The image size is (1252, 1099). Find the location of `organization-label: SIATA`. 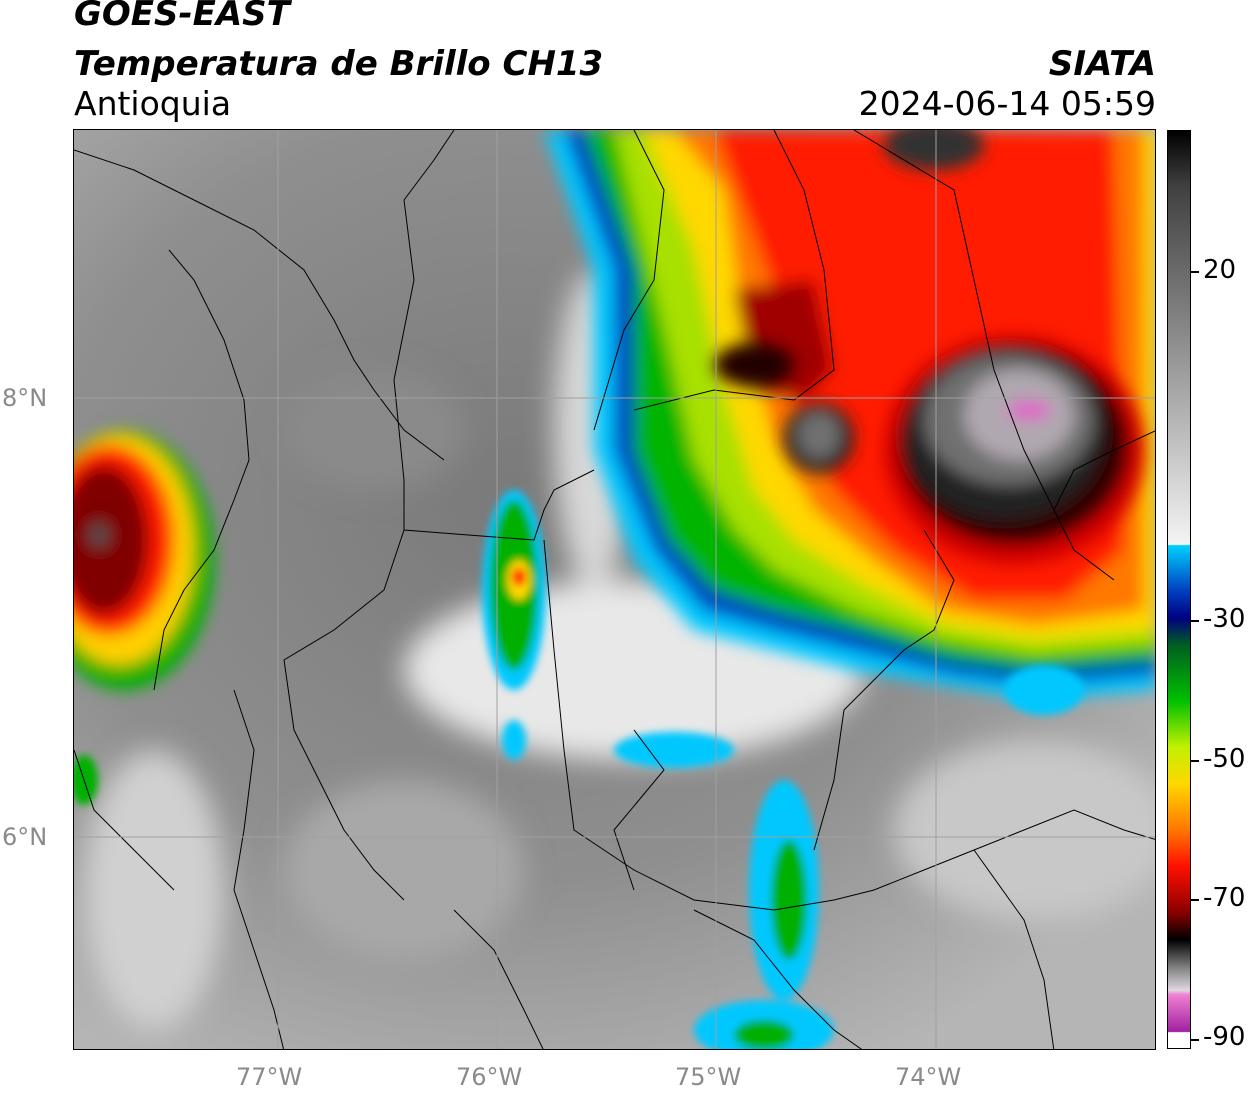

organization-label: SIATA is located at coordinates (1102, 64).